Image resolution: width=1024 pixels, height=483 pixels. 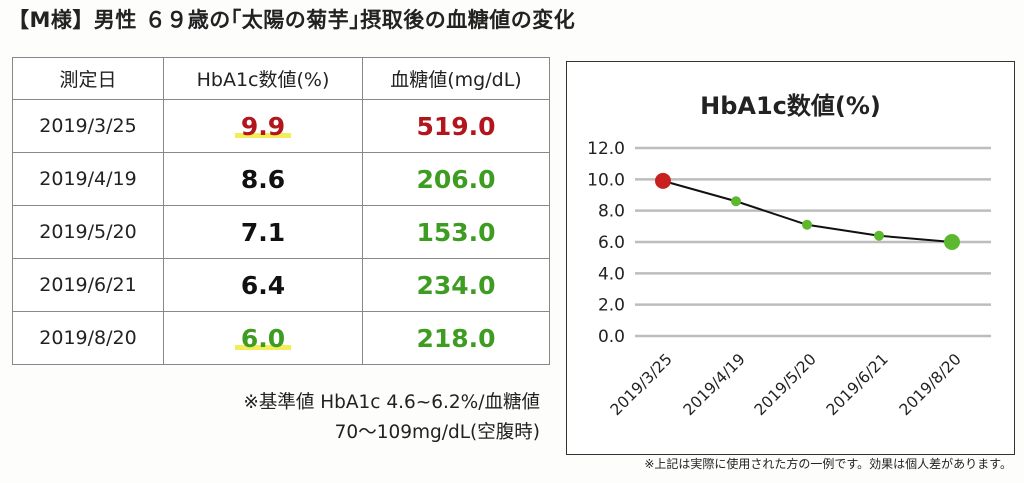 I want to click on glucose-cell: 218.0, so click(x=456, y=338).